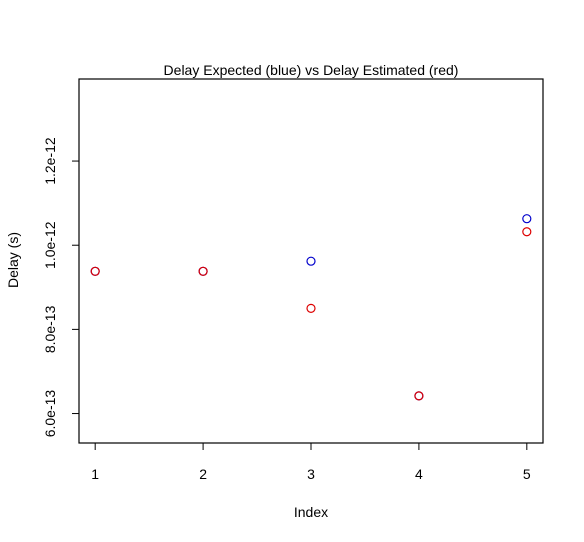  Describe the element at coordinates (311, 462) in the screenshot. I see `x-axis: 1 2 3 4 5` at that location.